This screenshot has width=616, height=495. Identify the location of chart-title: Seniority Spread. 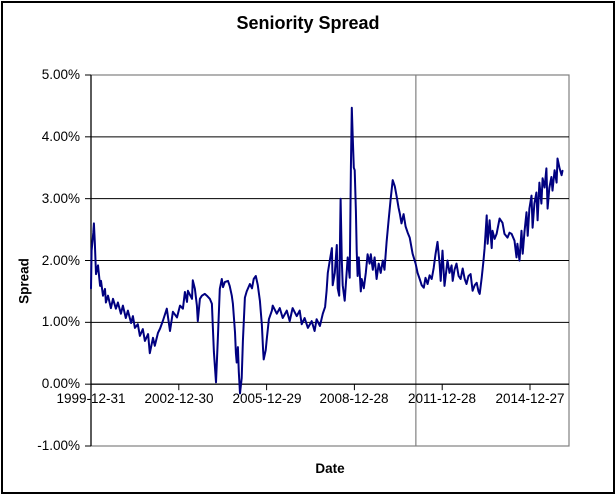
(308, 23).